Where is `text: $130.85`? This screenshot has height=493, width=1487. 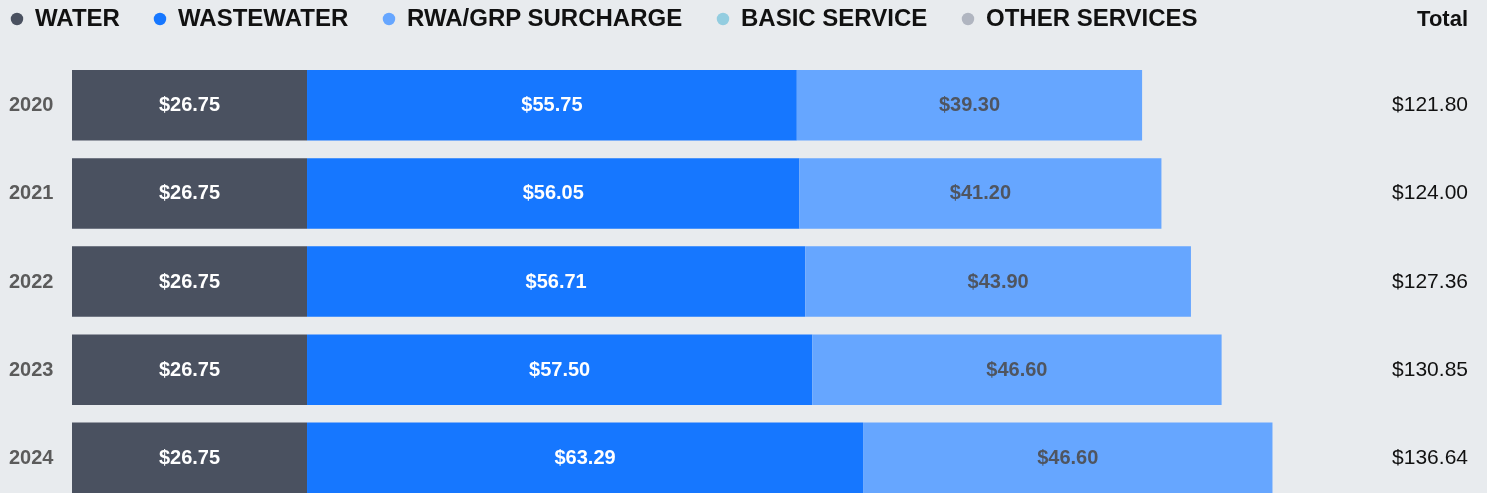
text: $130.85 is located at coordinates (1430, 368).